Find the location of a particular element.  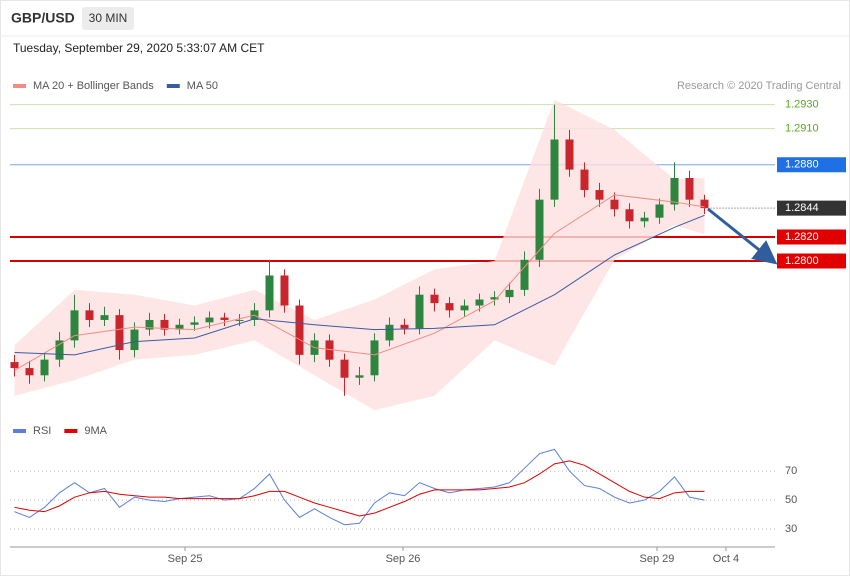

level-label: 1.2930 is located at coordinates (802, 105).